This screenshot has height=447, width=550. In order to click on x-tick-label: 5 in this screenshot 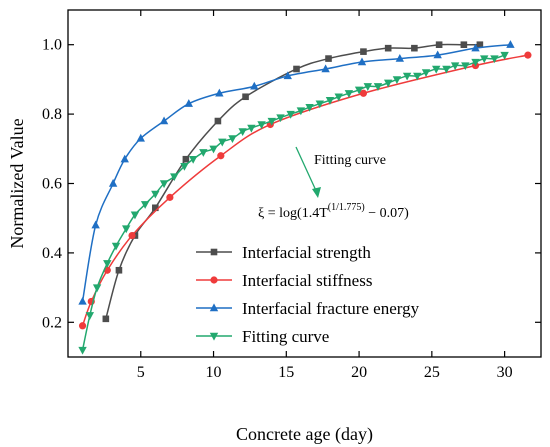, I will do `click(141, 372)`.